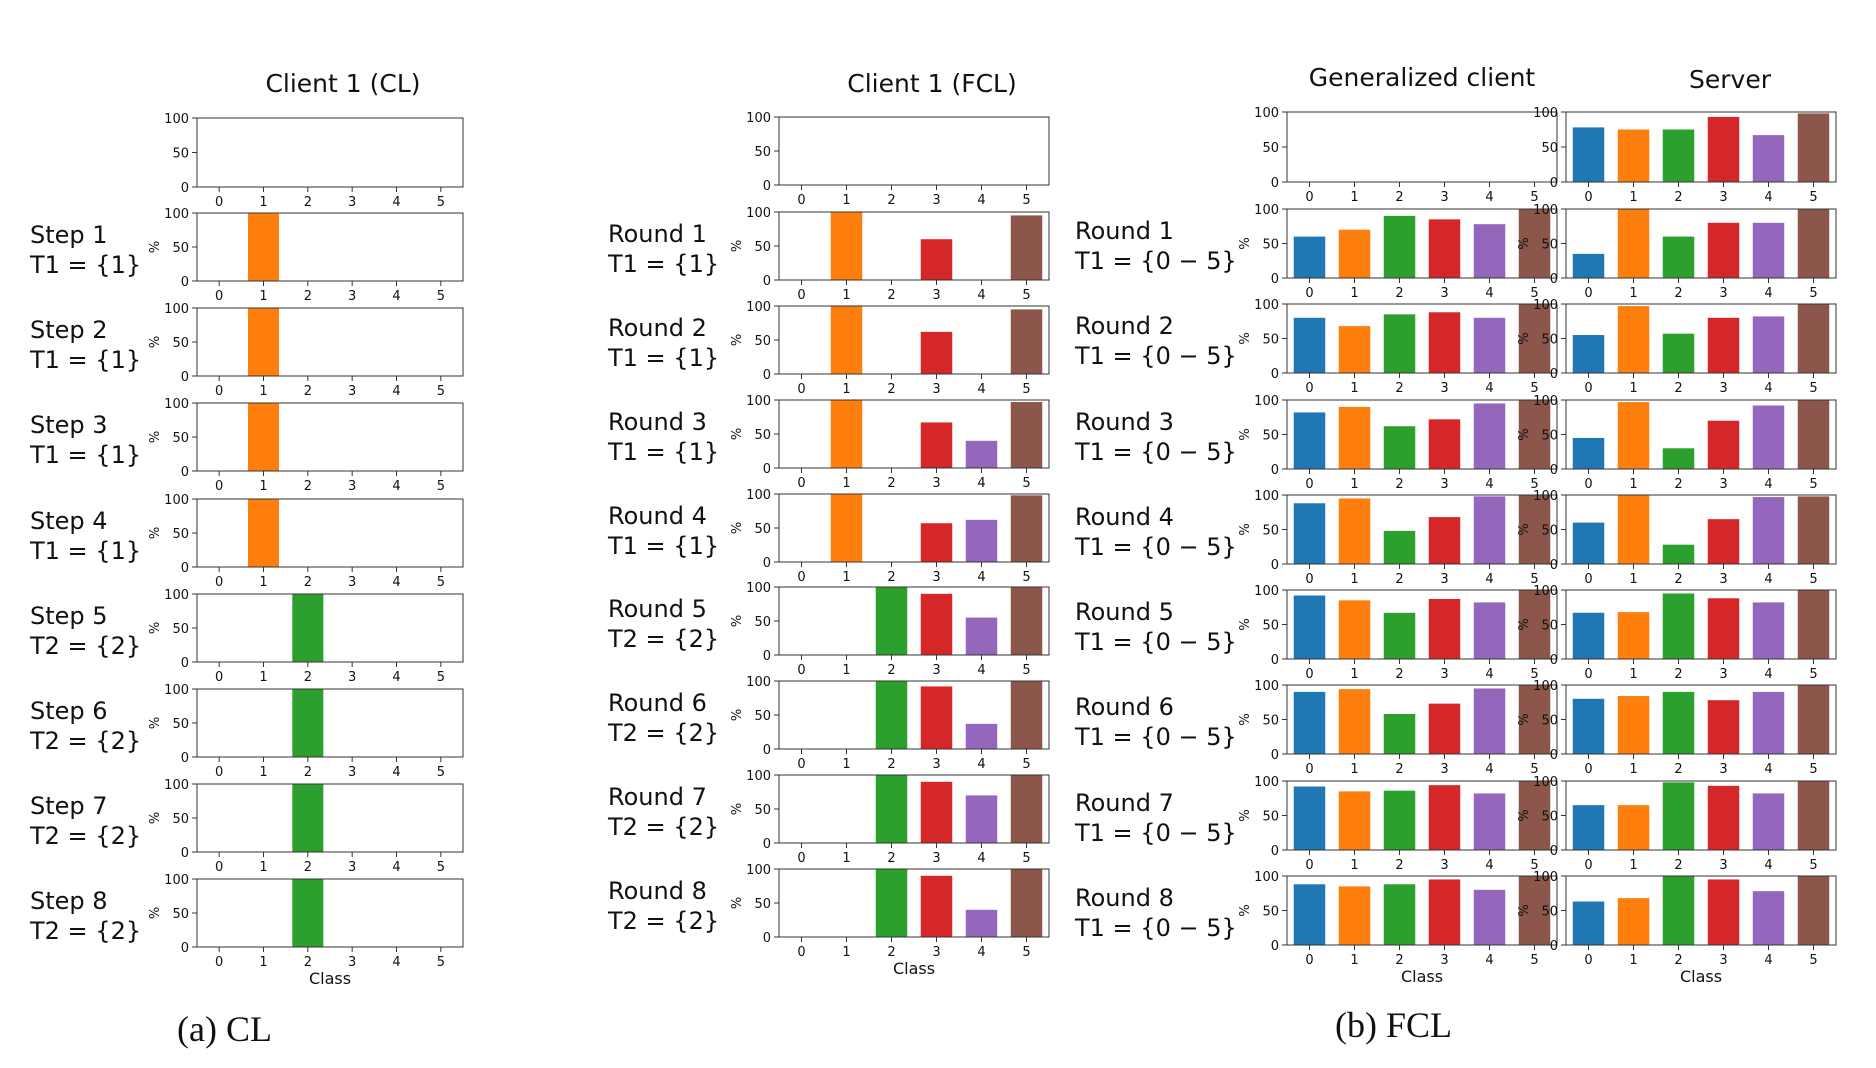 The width and height of the screenshot is (1876, 1068). What do you see at coordinates (1549, 817) in the screenshot?
I see `server-row-7-ytick-label: 50` at bounding box center [1549, 817].